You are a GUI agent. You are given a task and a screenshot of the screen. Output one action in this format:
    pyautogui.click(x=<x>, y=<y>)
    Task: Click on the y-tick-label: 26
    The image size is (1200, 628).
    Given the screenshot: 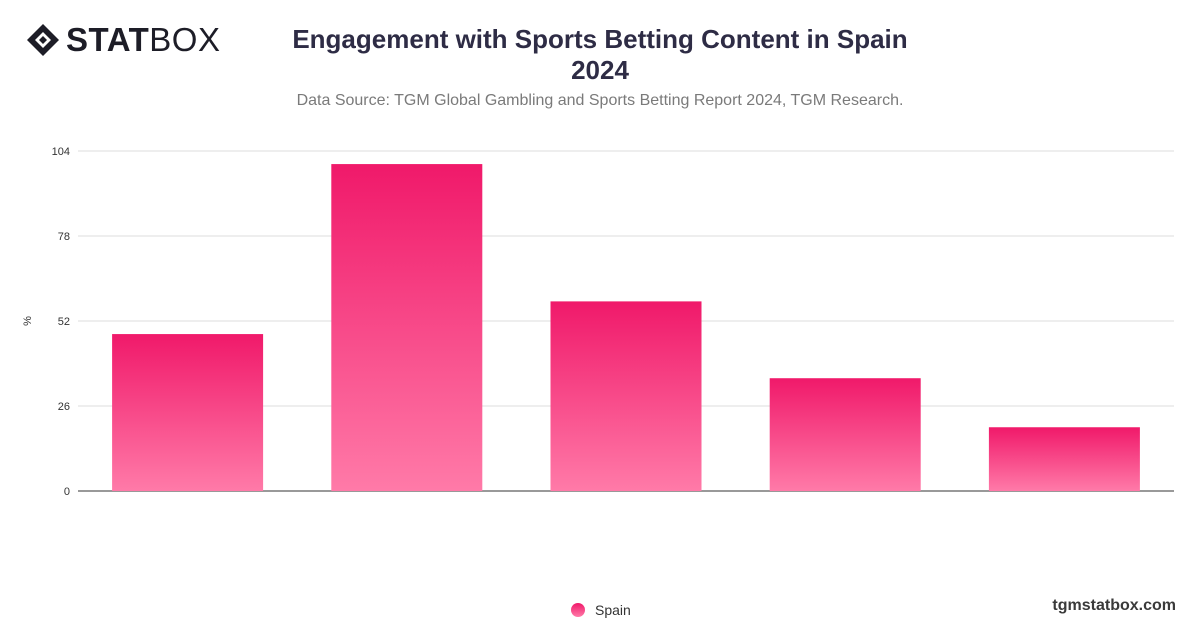 What is the action you would take?
    pyautogui.click(x=64, y=407)
    